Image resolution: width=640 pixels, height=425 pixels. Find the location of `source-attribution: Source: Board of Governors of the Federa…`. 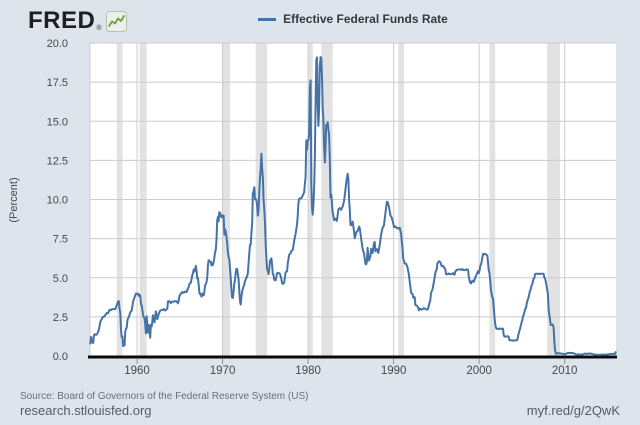

source-attribution: Source: Board of Governors of the Federa… is located at coordinates (164, 396).